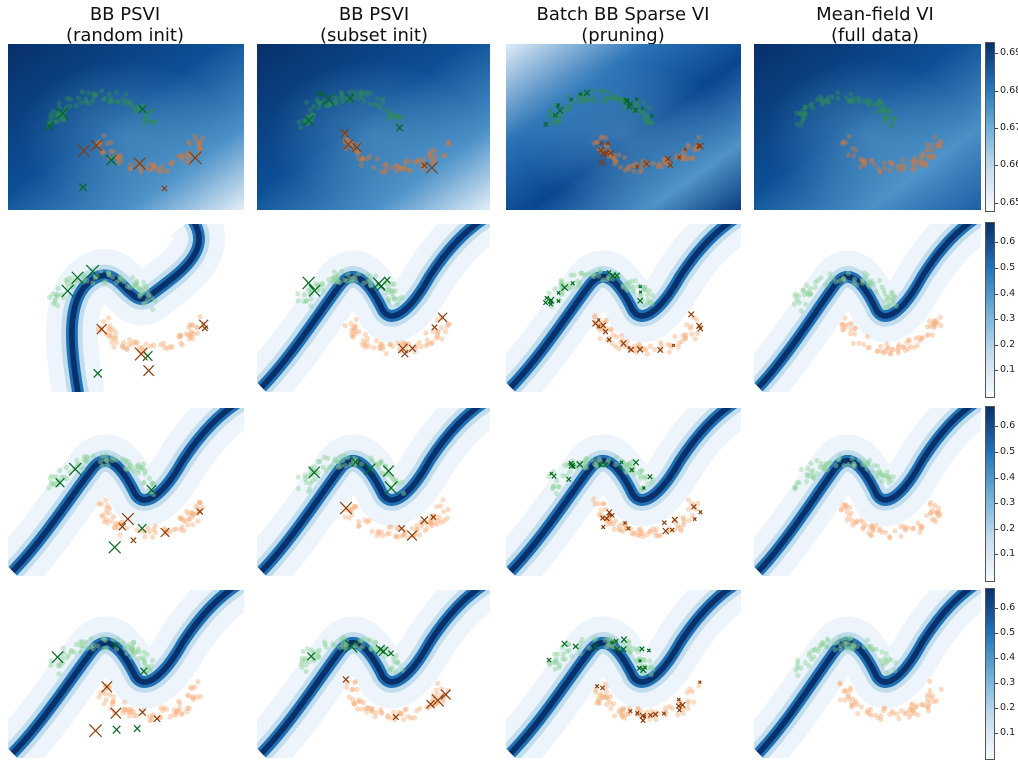 This screenshot has height=761, width=1018. I want to click on colorbar-4-tick: 0.4, so click(1005, 657).